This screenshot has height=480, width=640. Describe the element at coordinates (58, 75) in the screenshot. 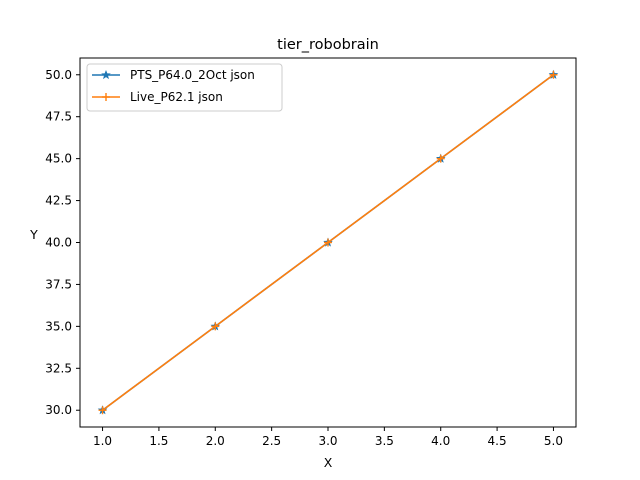

I see `y-tick-label: 50.0` at that location.